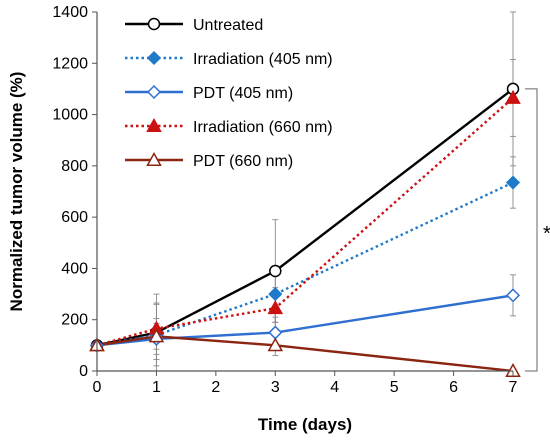 The height and width of the screenshot is (440, 550). What do you see at coordinates (74, 217) in the screenshot?
I see `y-tick-label: 600` at bounding box center [74, 217].